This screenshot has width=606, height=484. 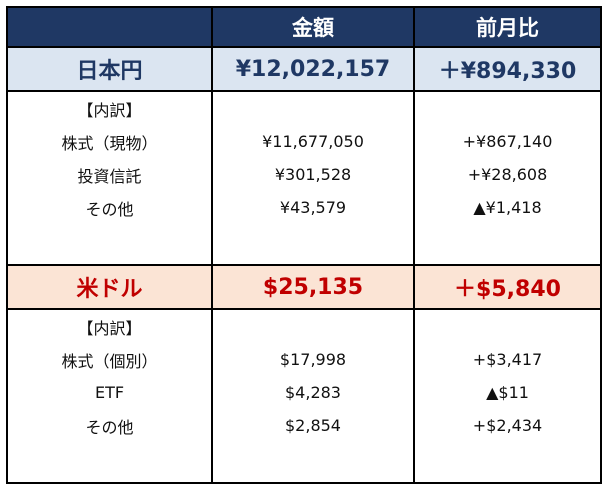 What do you see at coordinates (507, 392) in the screenshot?
I see `row-change: ▲$11` at bounding box center [507, 392].